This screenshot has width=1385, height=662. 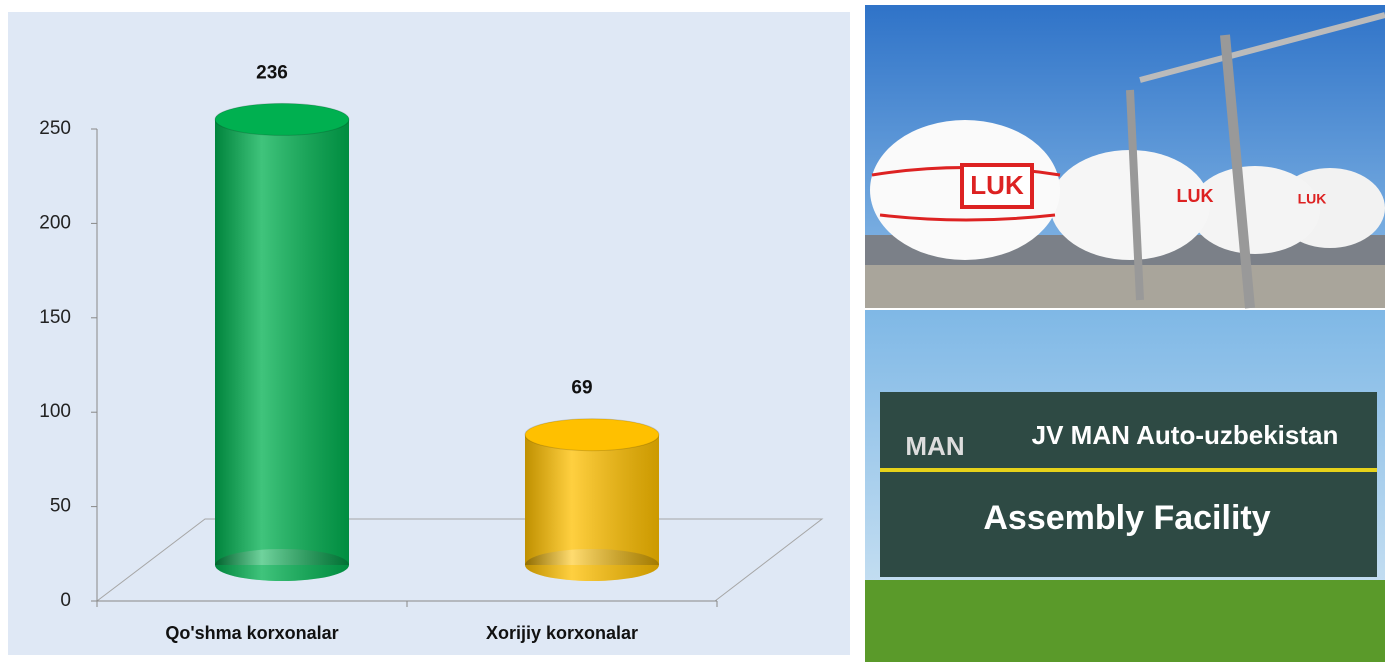 I want to click on data-label: 69, so click(x=581, y=388).